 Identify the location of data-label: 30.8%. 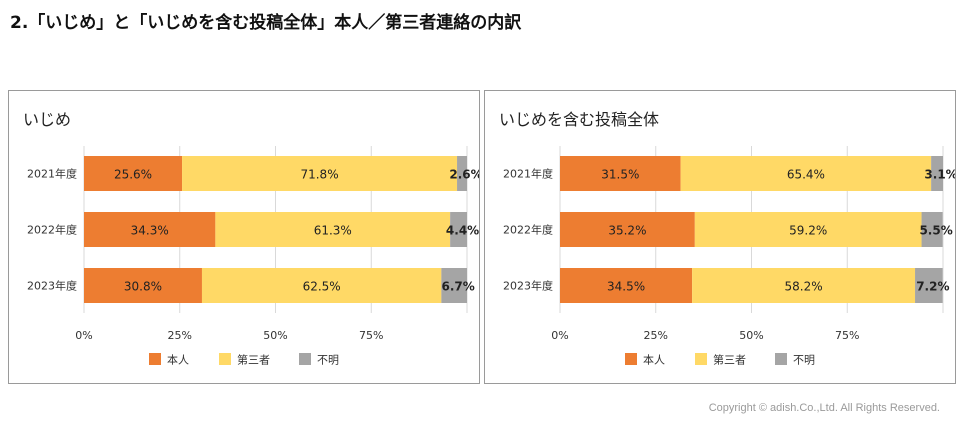
(143, 287).